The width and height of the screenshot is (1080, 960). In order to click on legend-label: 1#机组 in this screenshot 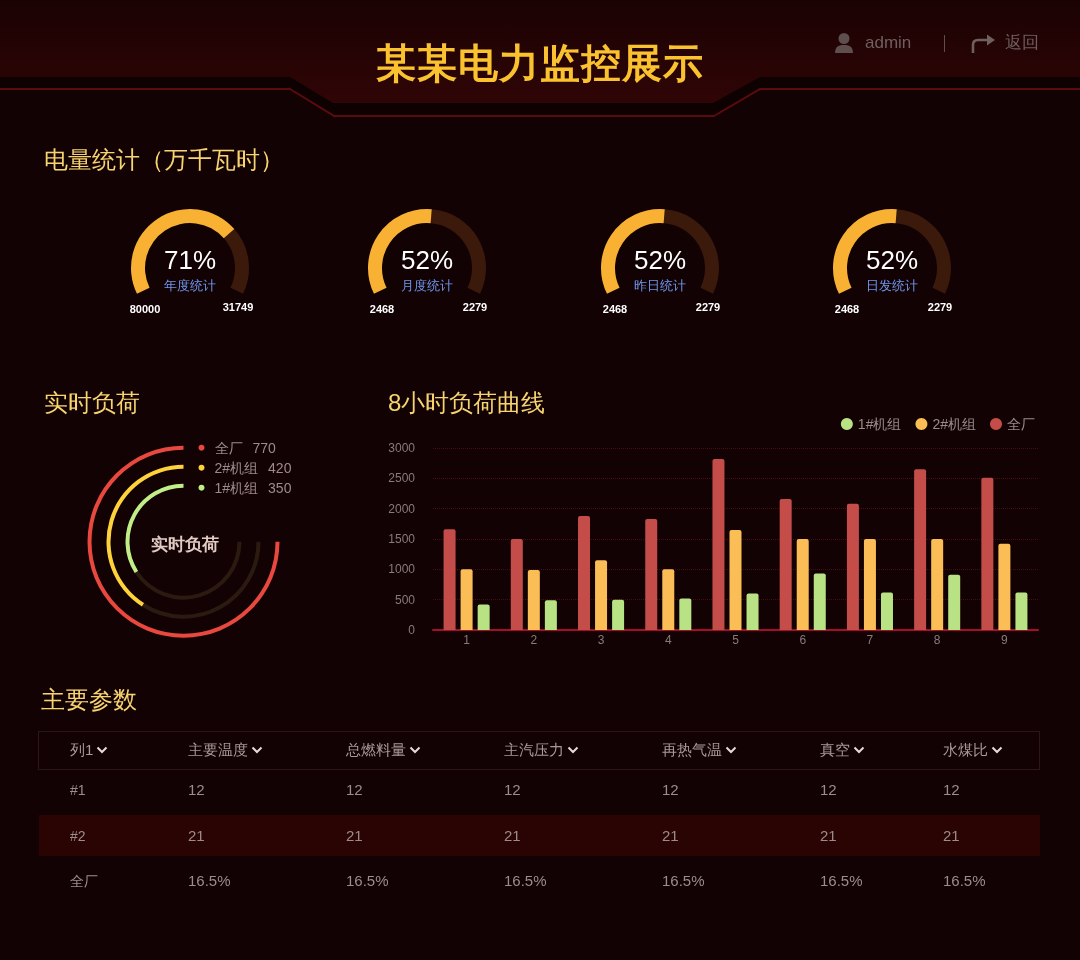, I will do `click(879, 424)`.